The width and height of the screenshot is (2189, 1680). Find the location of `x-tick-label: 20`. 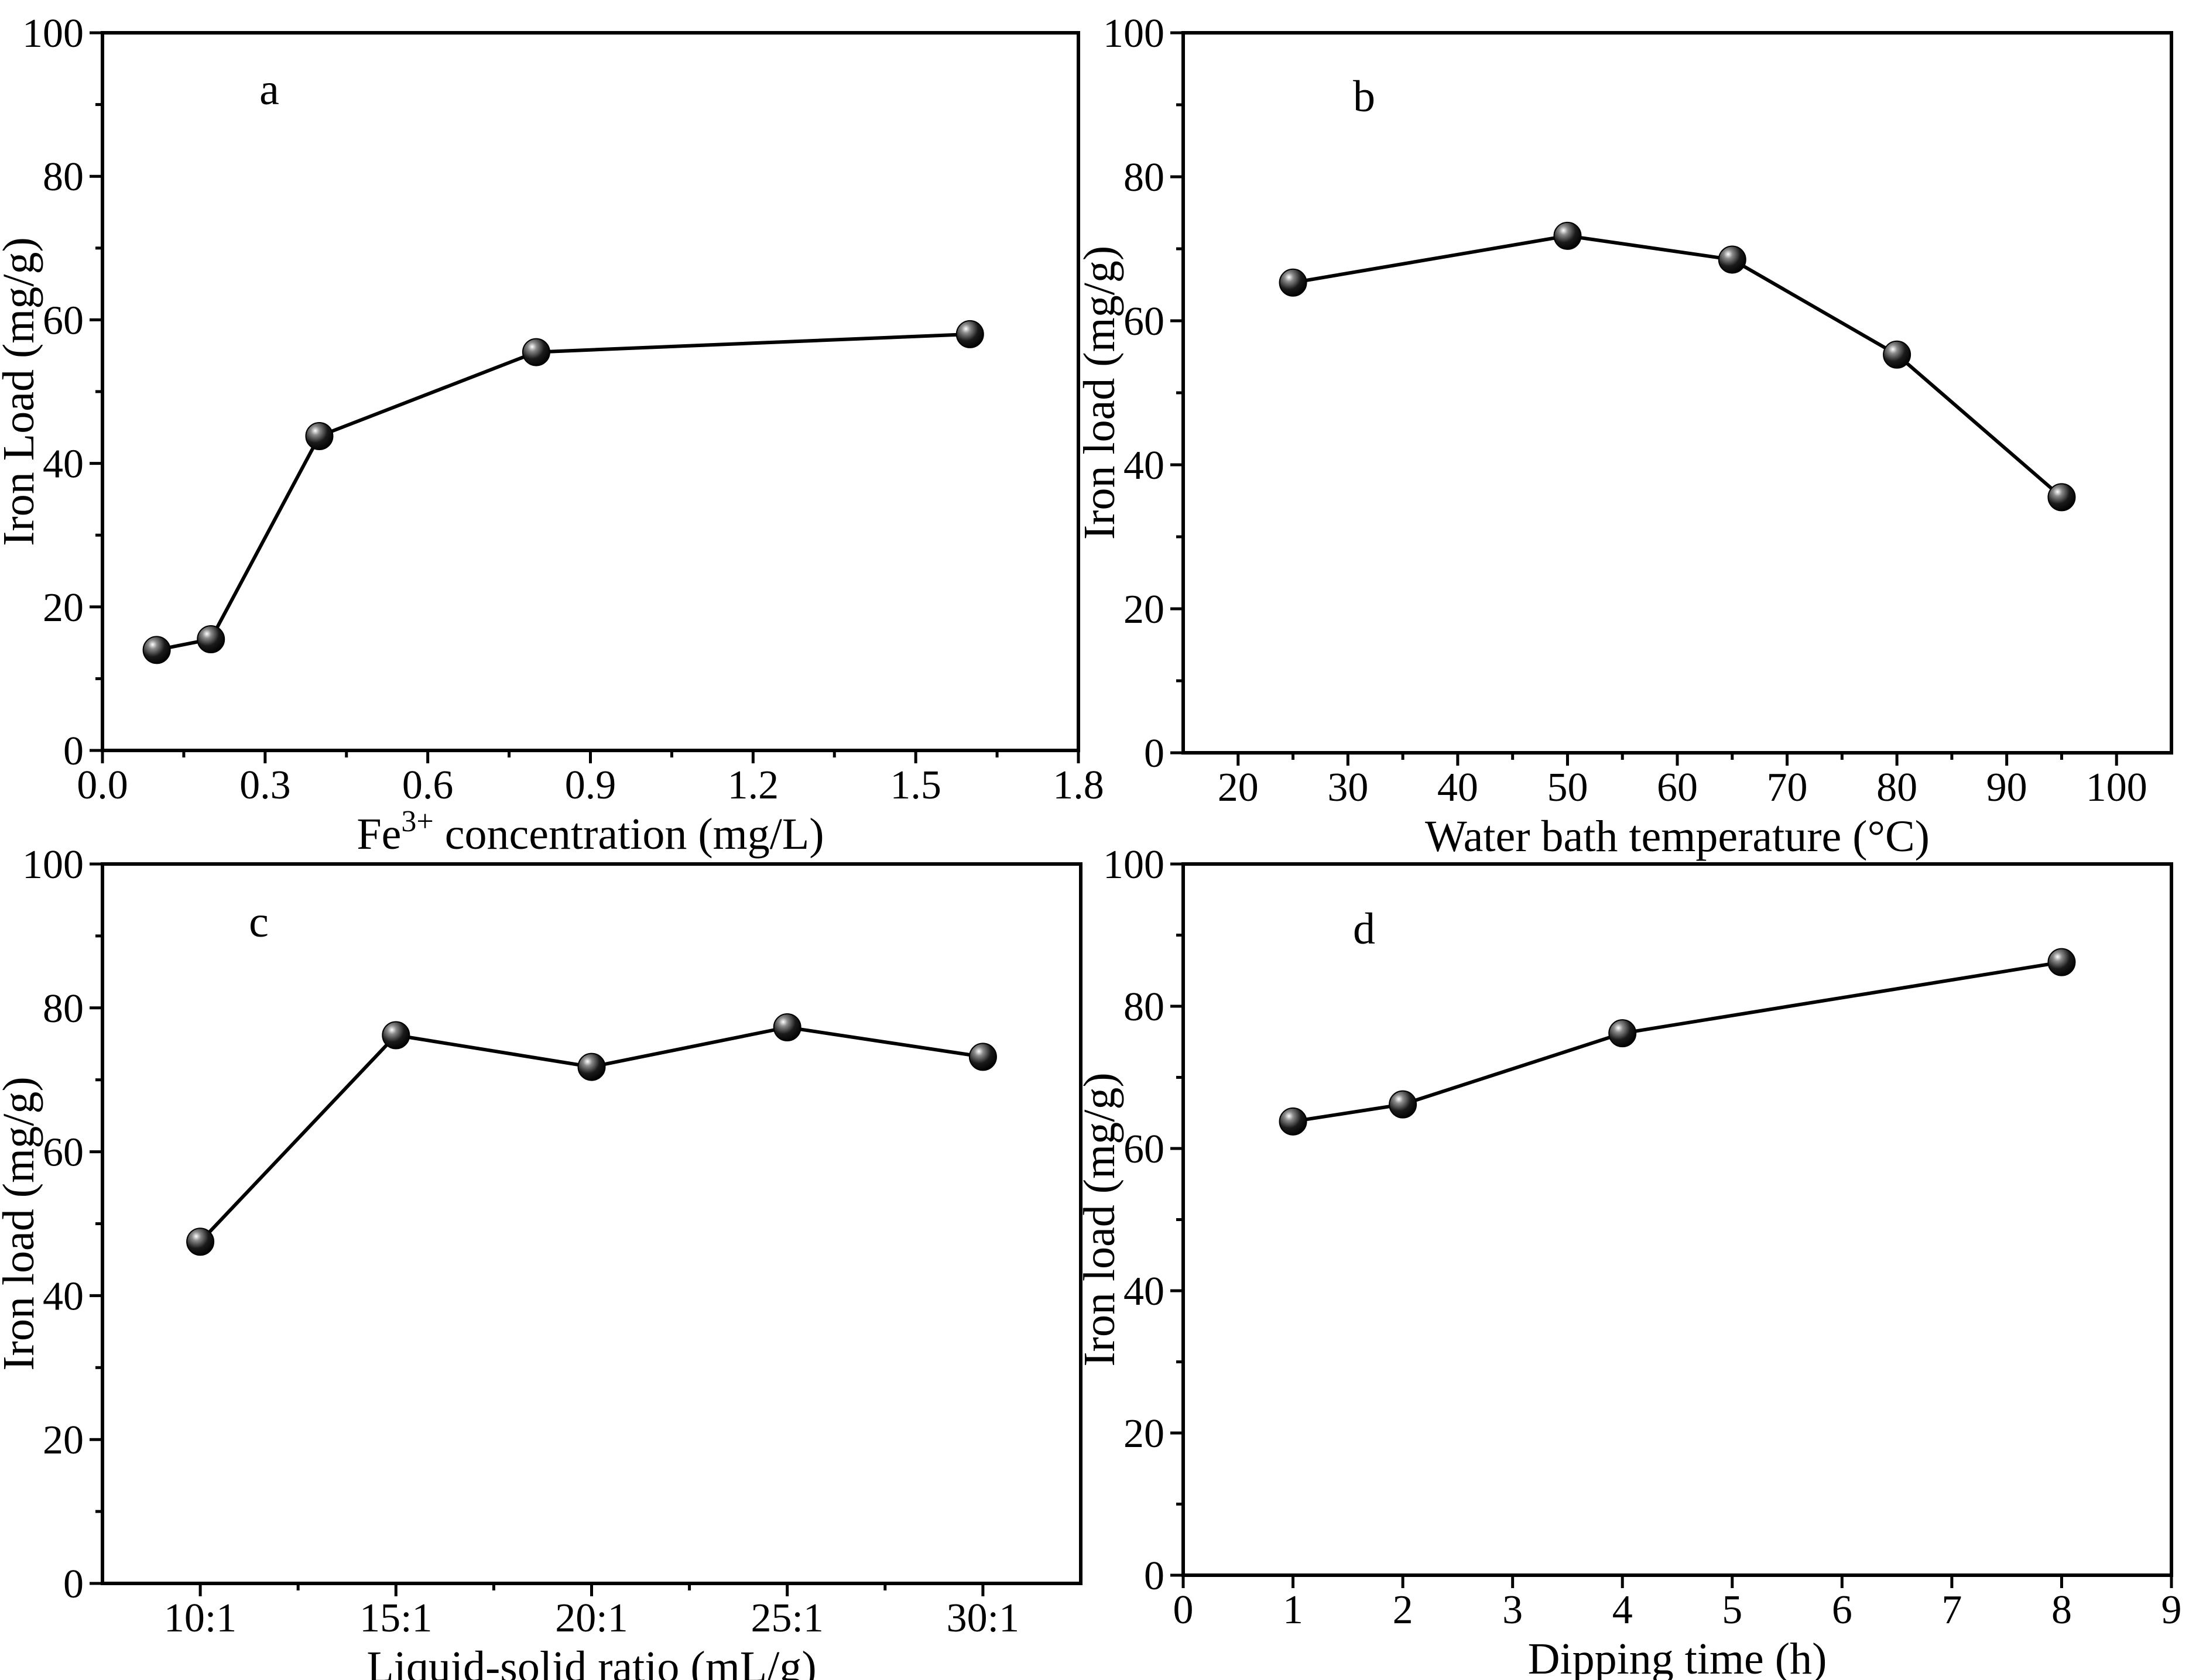

x-tick-label: 20 is located at coordinates (1238, 787).